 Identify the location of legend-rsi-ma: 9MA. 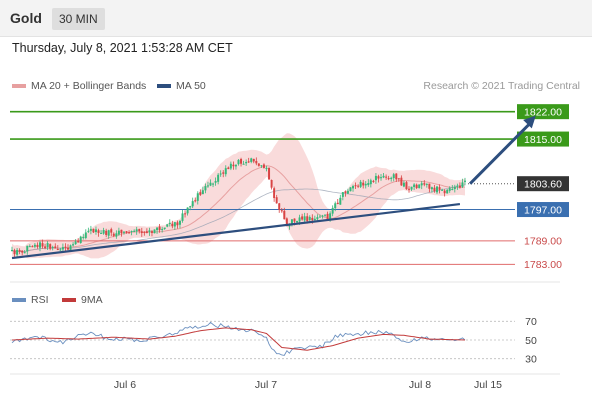
(82, 300).